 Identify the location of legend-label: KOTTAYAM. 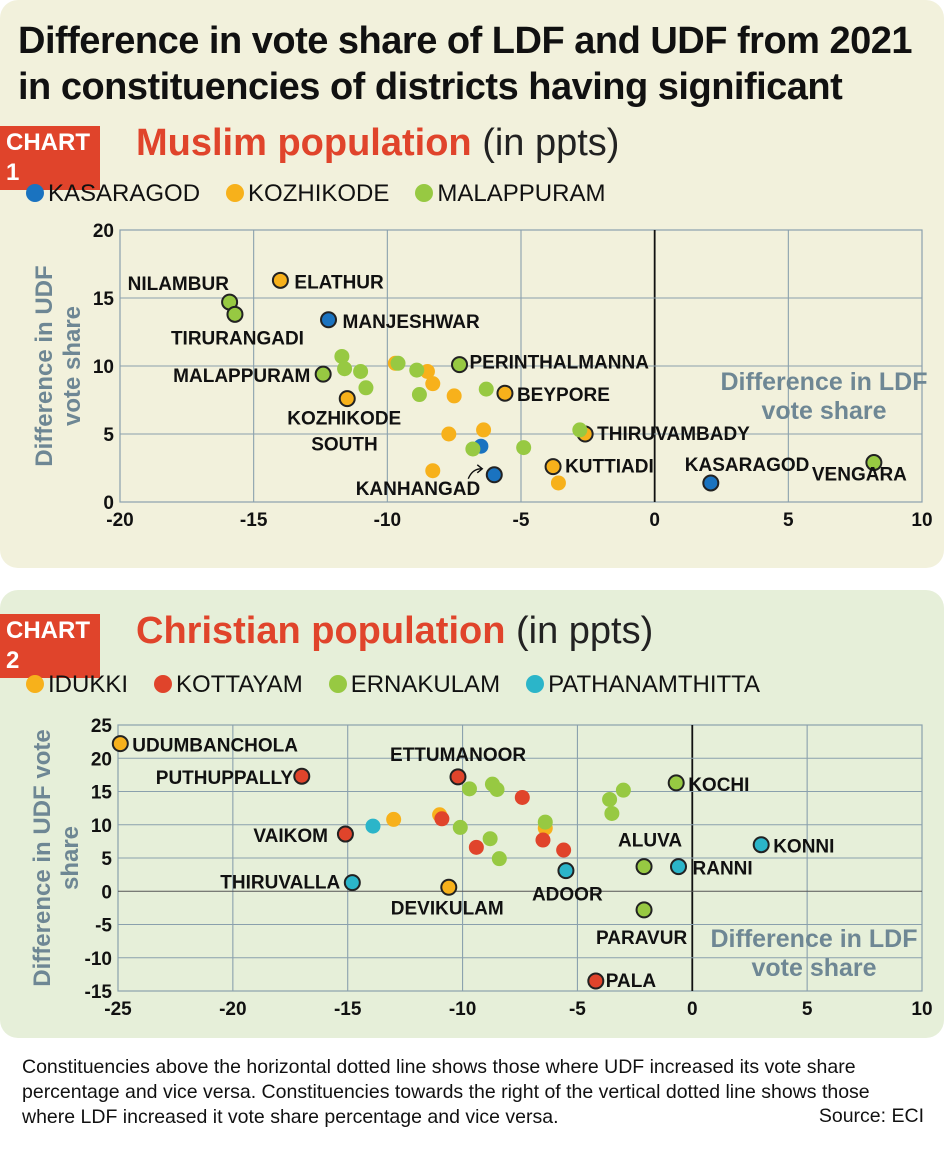
(239, 684).